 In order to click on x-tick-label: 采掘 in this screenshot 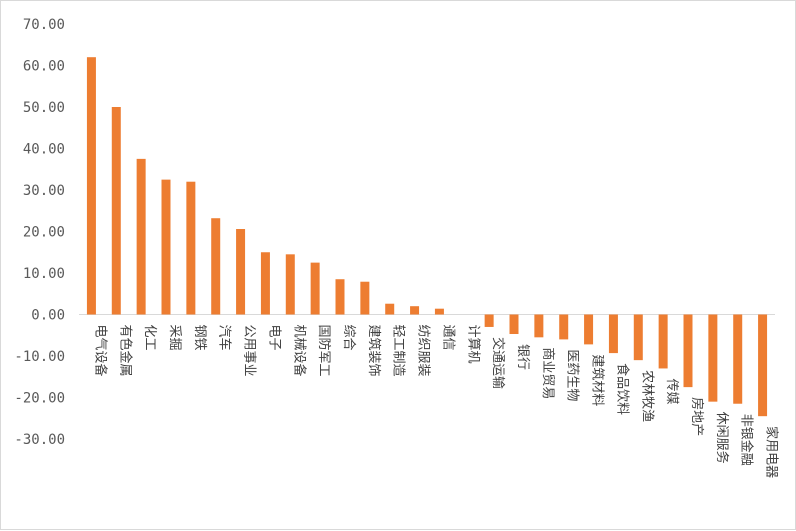, I will do `click(174, 338)`.